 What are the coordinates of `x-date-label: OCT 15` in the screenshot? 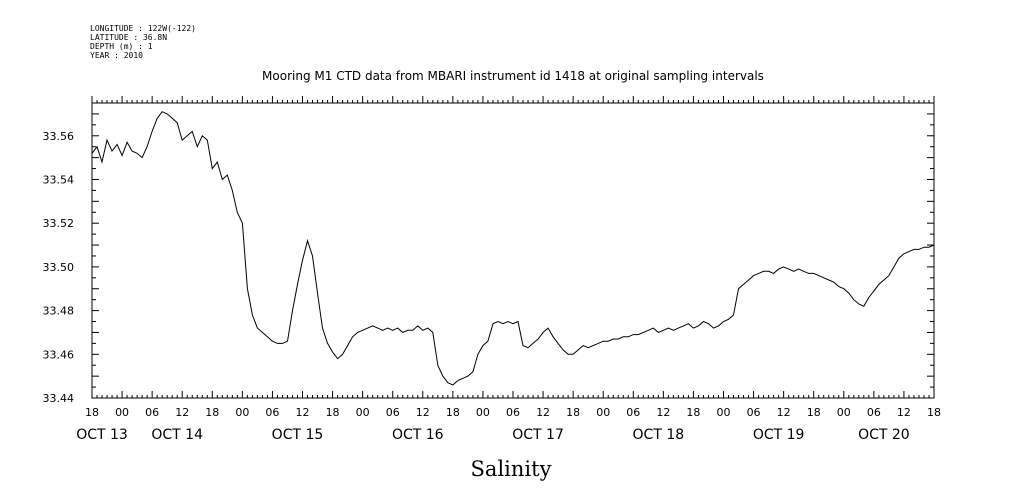 It's located at (298, 435).